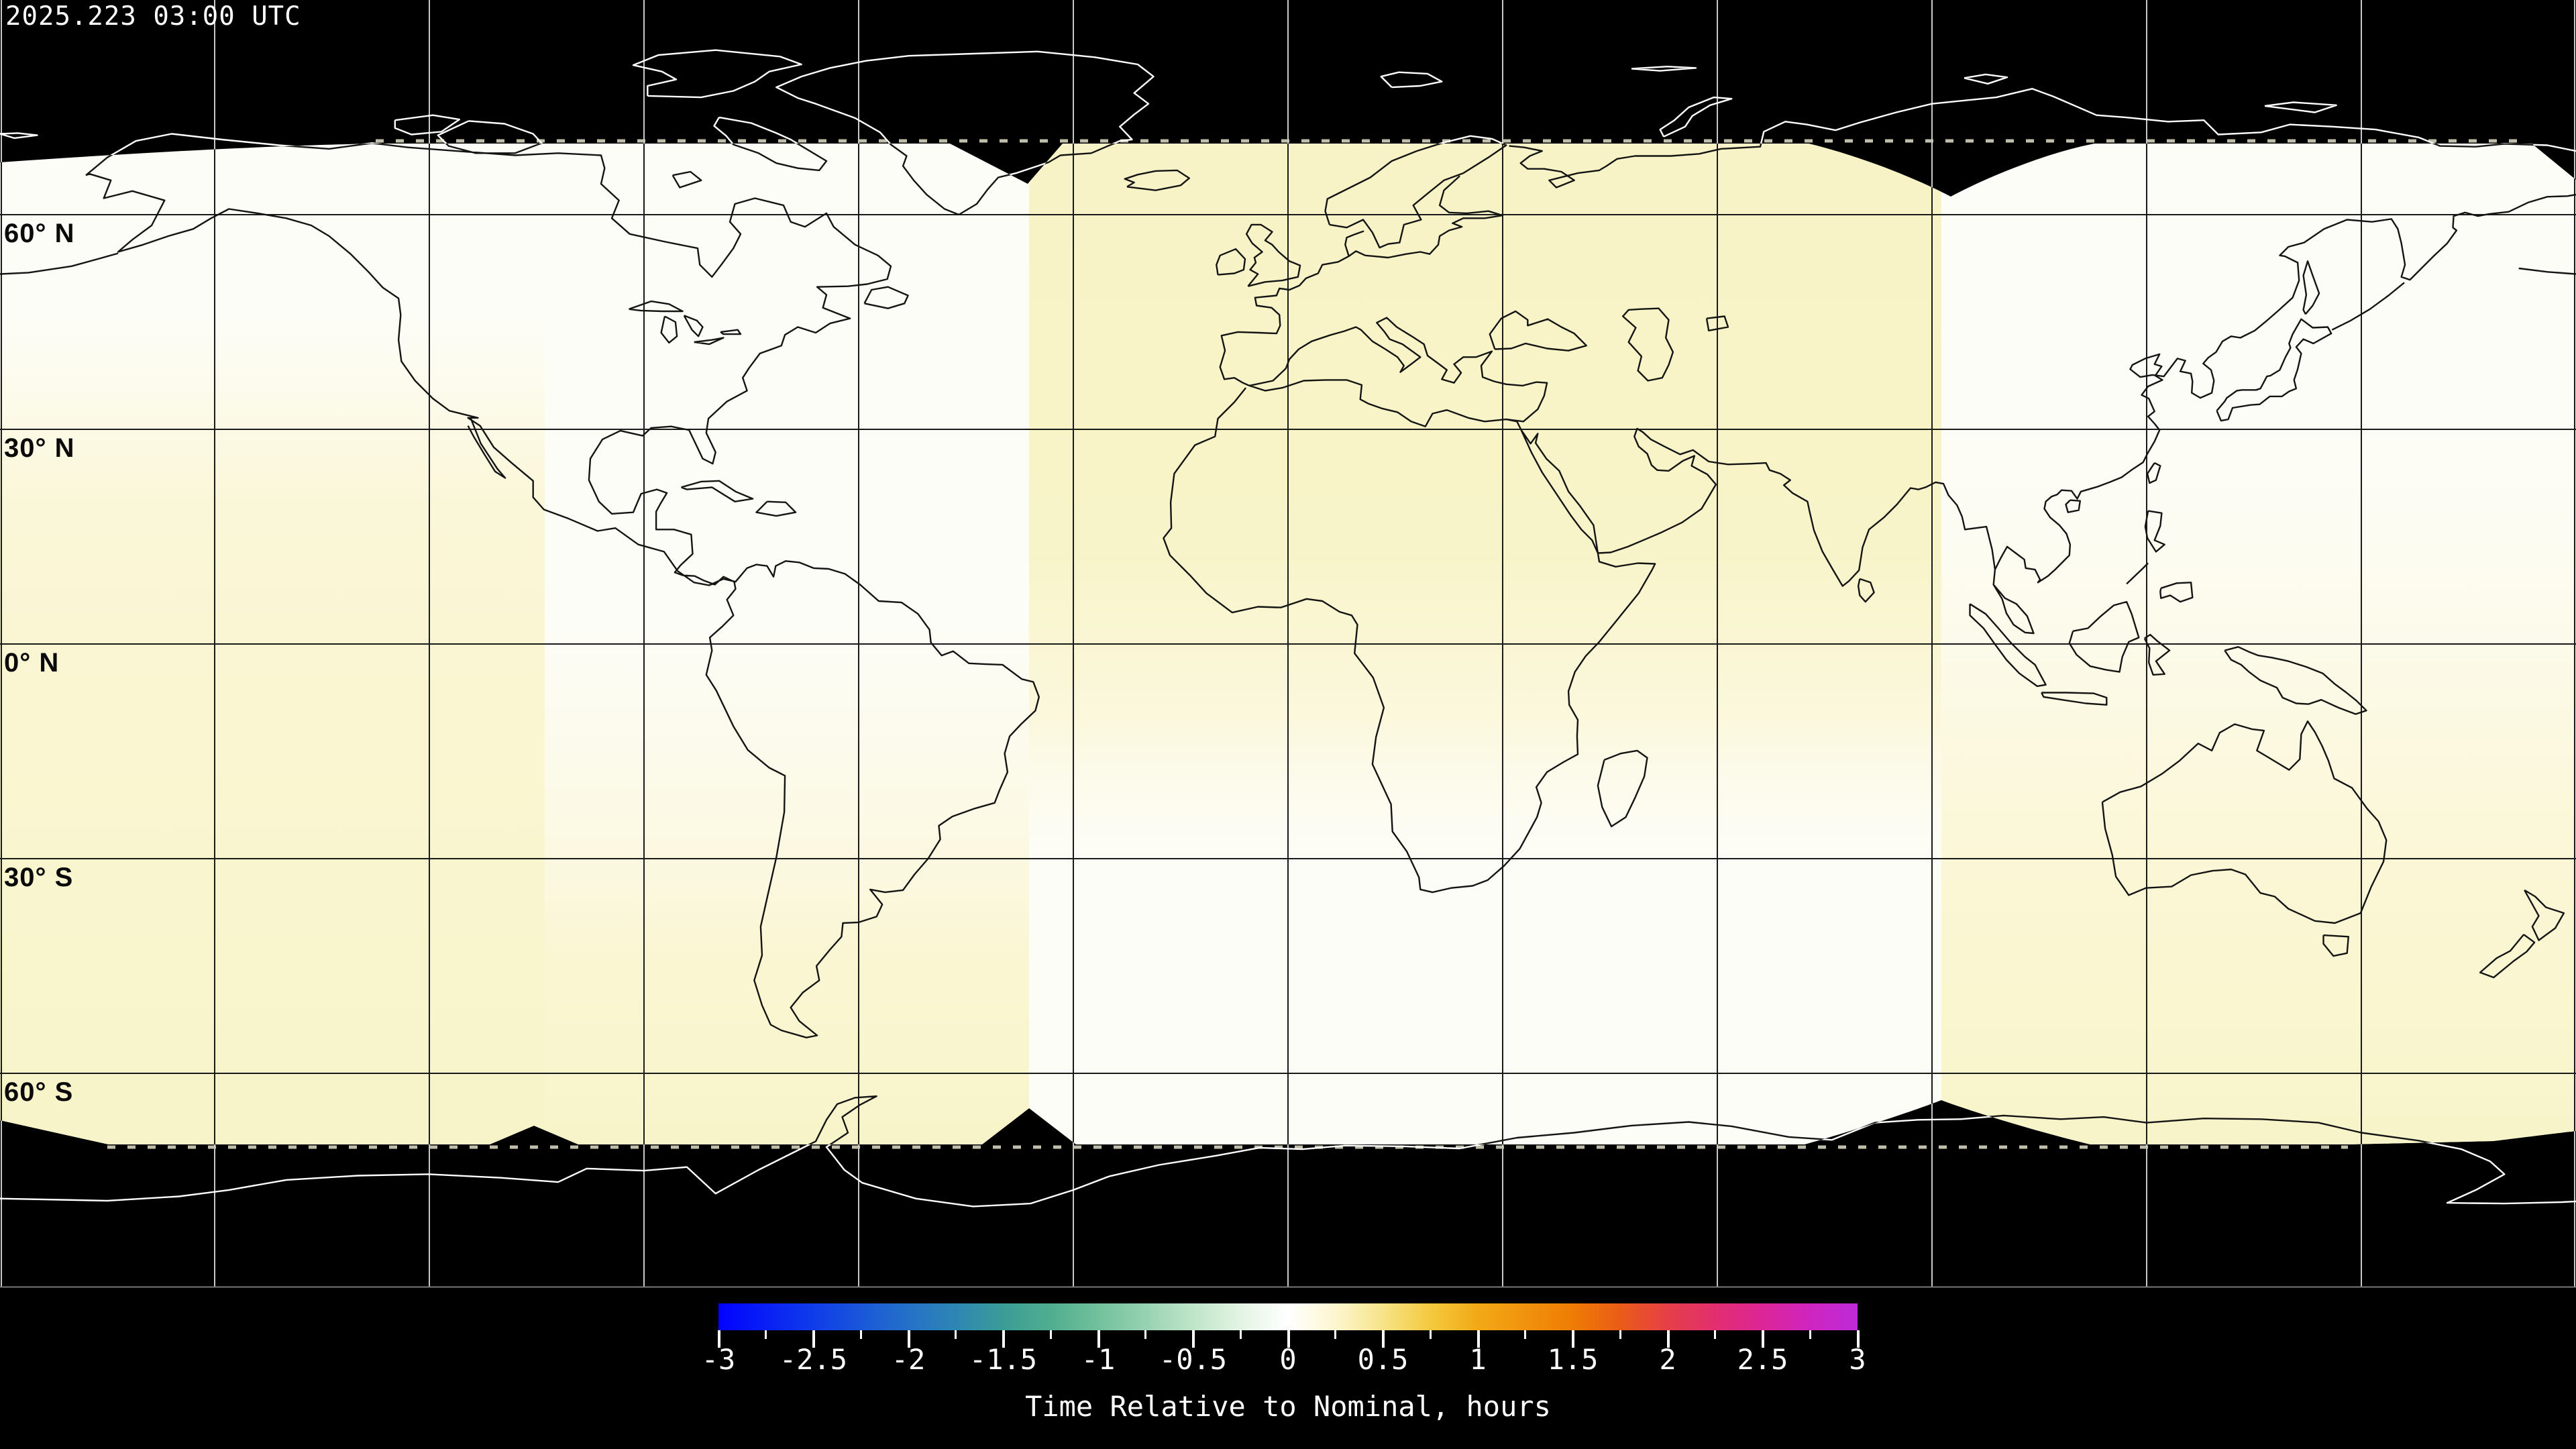  Describe the element at coordinates (718, 1359) in the screenshot. I see `colorbar-tick-label: -3` at that location.